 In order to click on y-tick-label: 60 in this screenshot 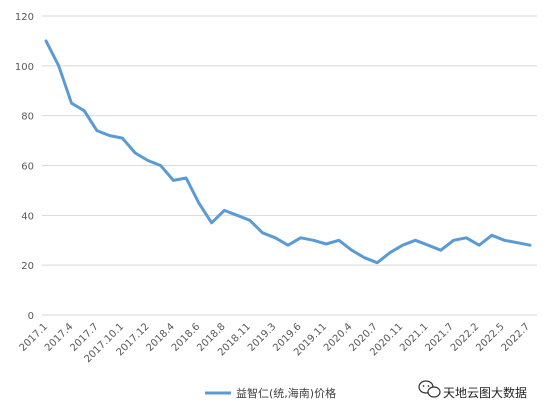, I will do `click(27, 167)`.